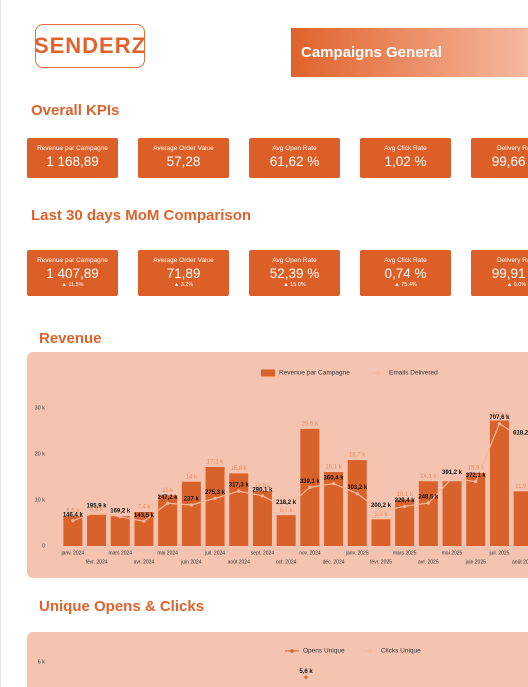  Describe the element at coordinates (509, 273) in the screenshot. I see `kpi-value: 99,91 %` at that location.